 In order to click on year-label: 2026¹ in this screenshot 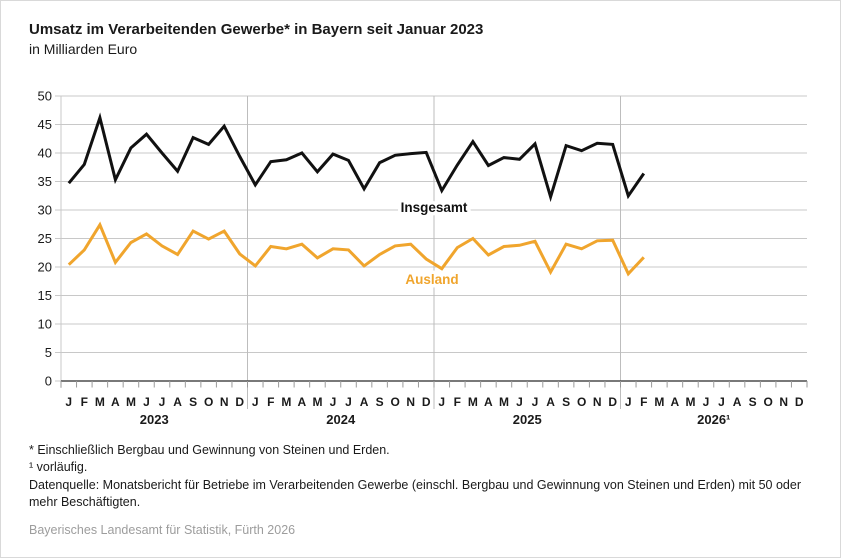, I will do `click(713, 419)`.